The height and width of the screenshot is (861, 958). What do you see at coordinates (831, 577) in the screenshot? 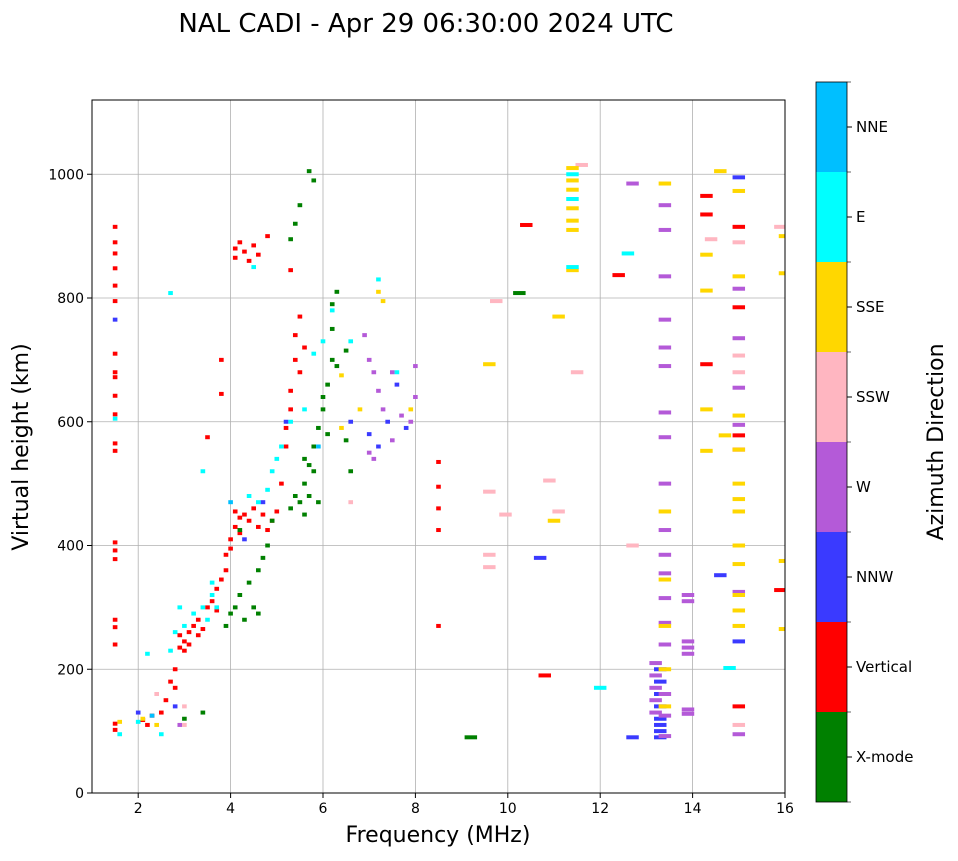
I see `colorbar-swatch-nnw` at bounding box center [831, 577].